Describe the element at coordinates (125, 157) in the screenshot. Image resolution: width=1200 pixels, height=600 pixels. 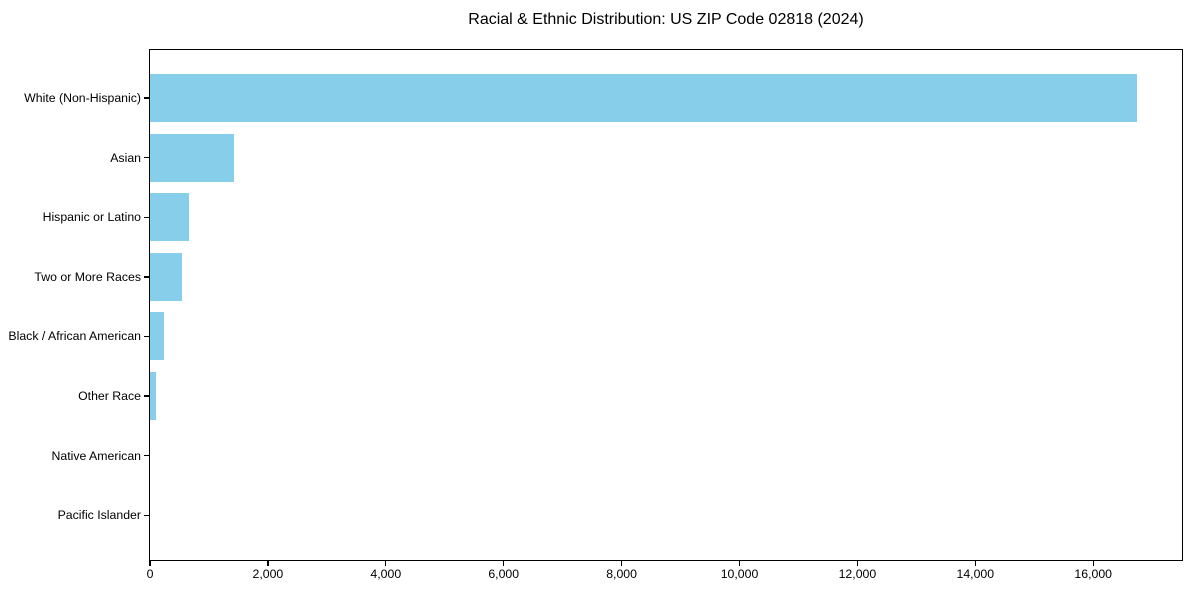
I see `category-label: Asian` at that location.